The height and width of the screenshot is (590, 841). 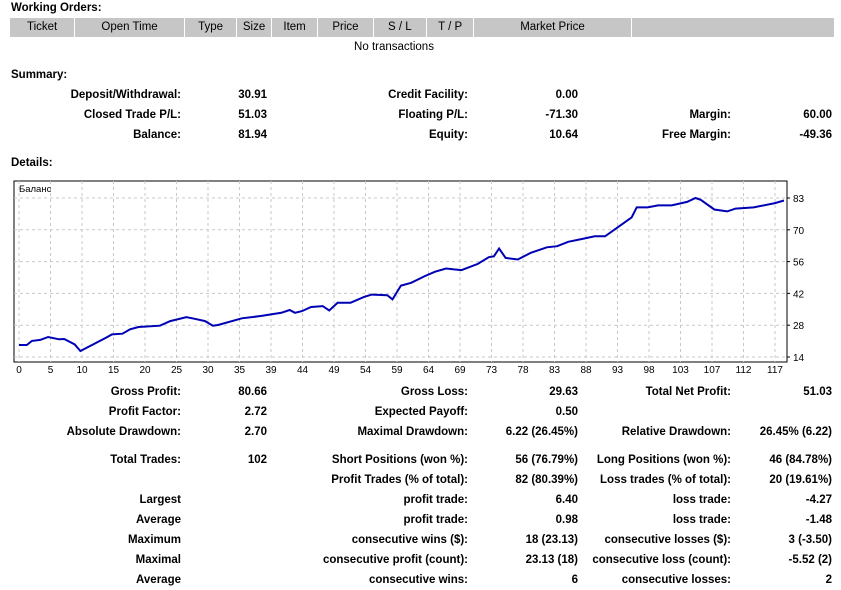 I want to click on stat-label: Largest, so click(x=160, y=500).